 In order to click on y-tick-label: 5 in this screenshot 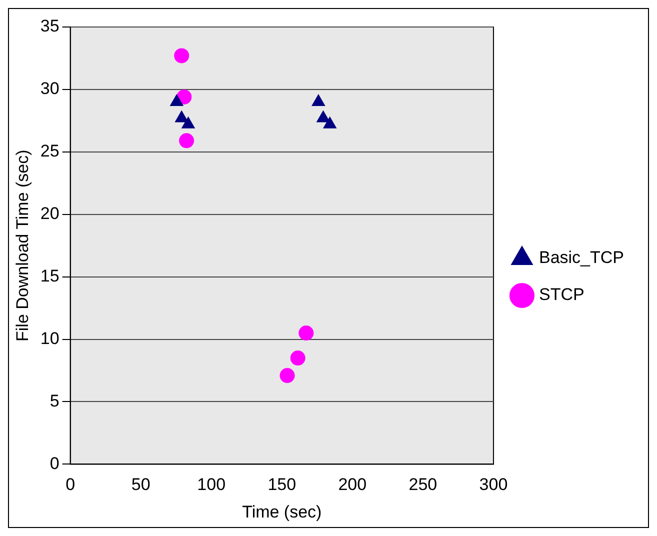, I will do `click(55, 400)`.